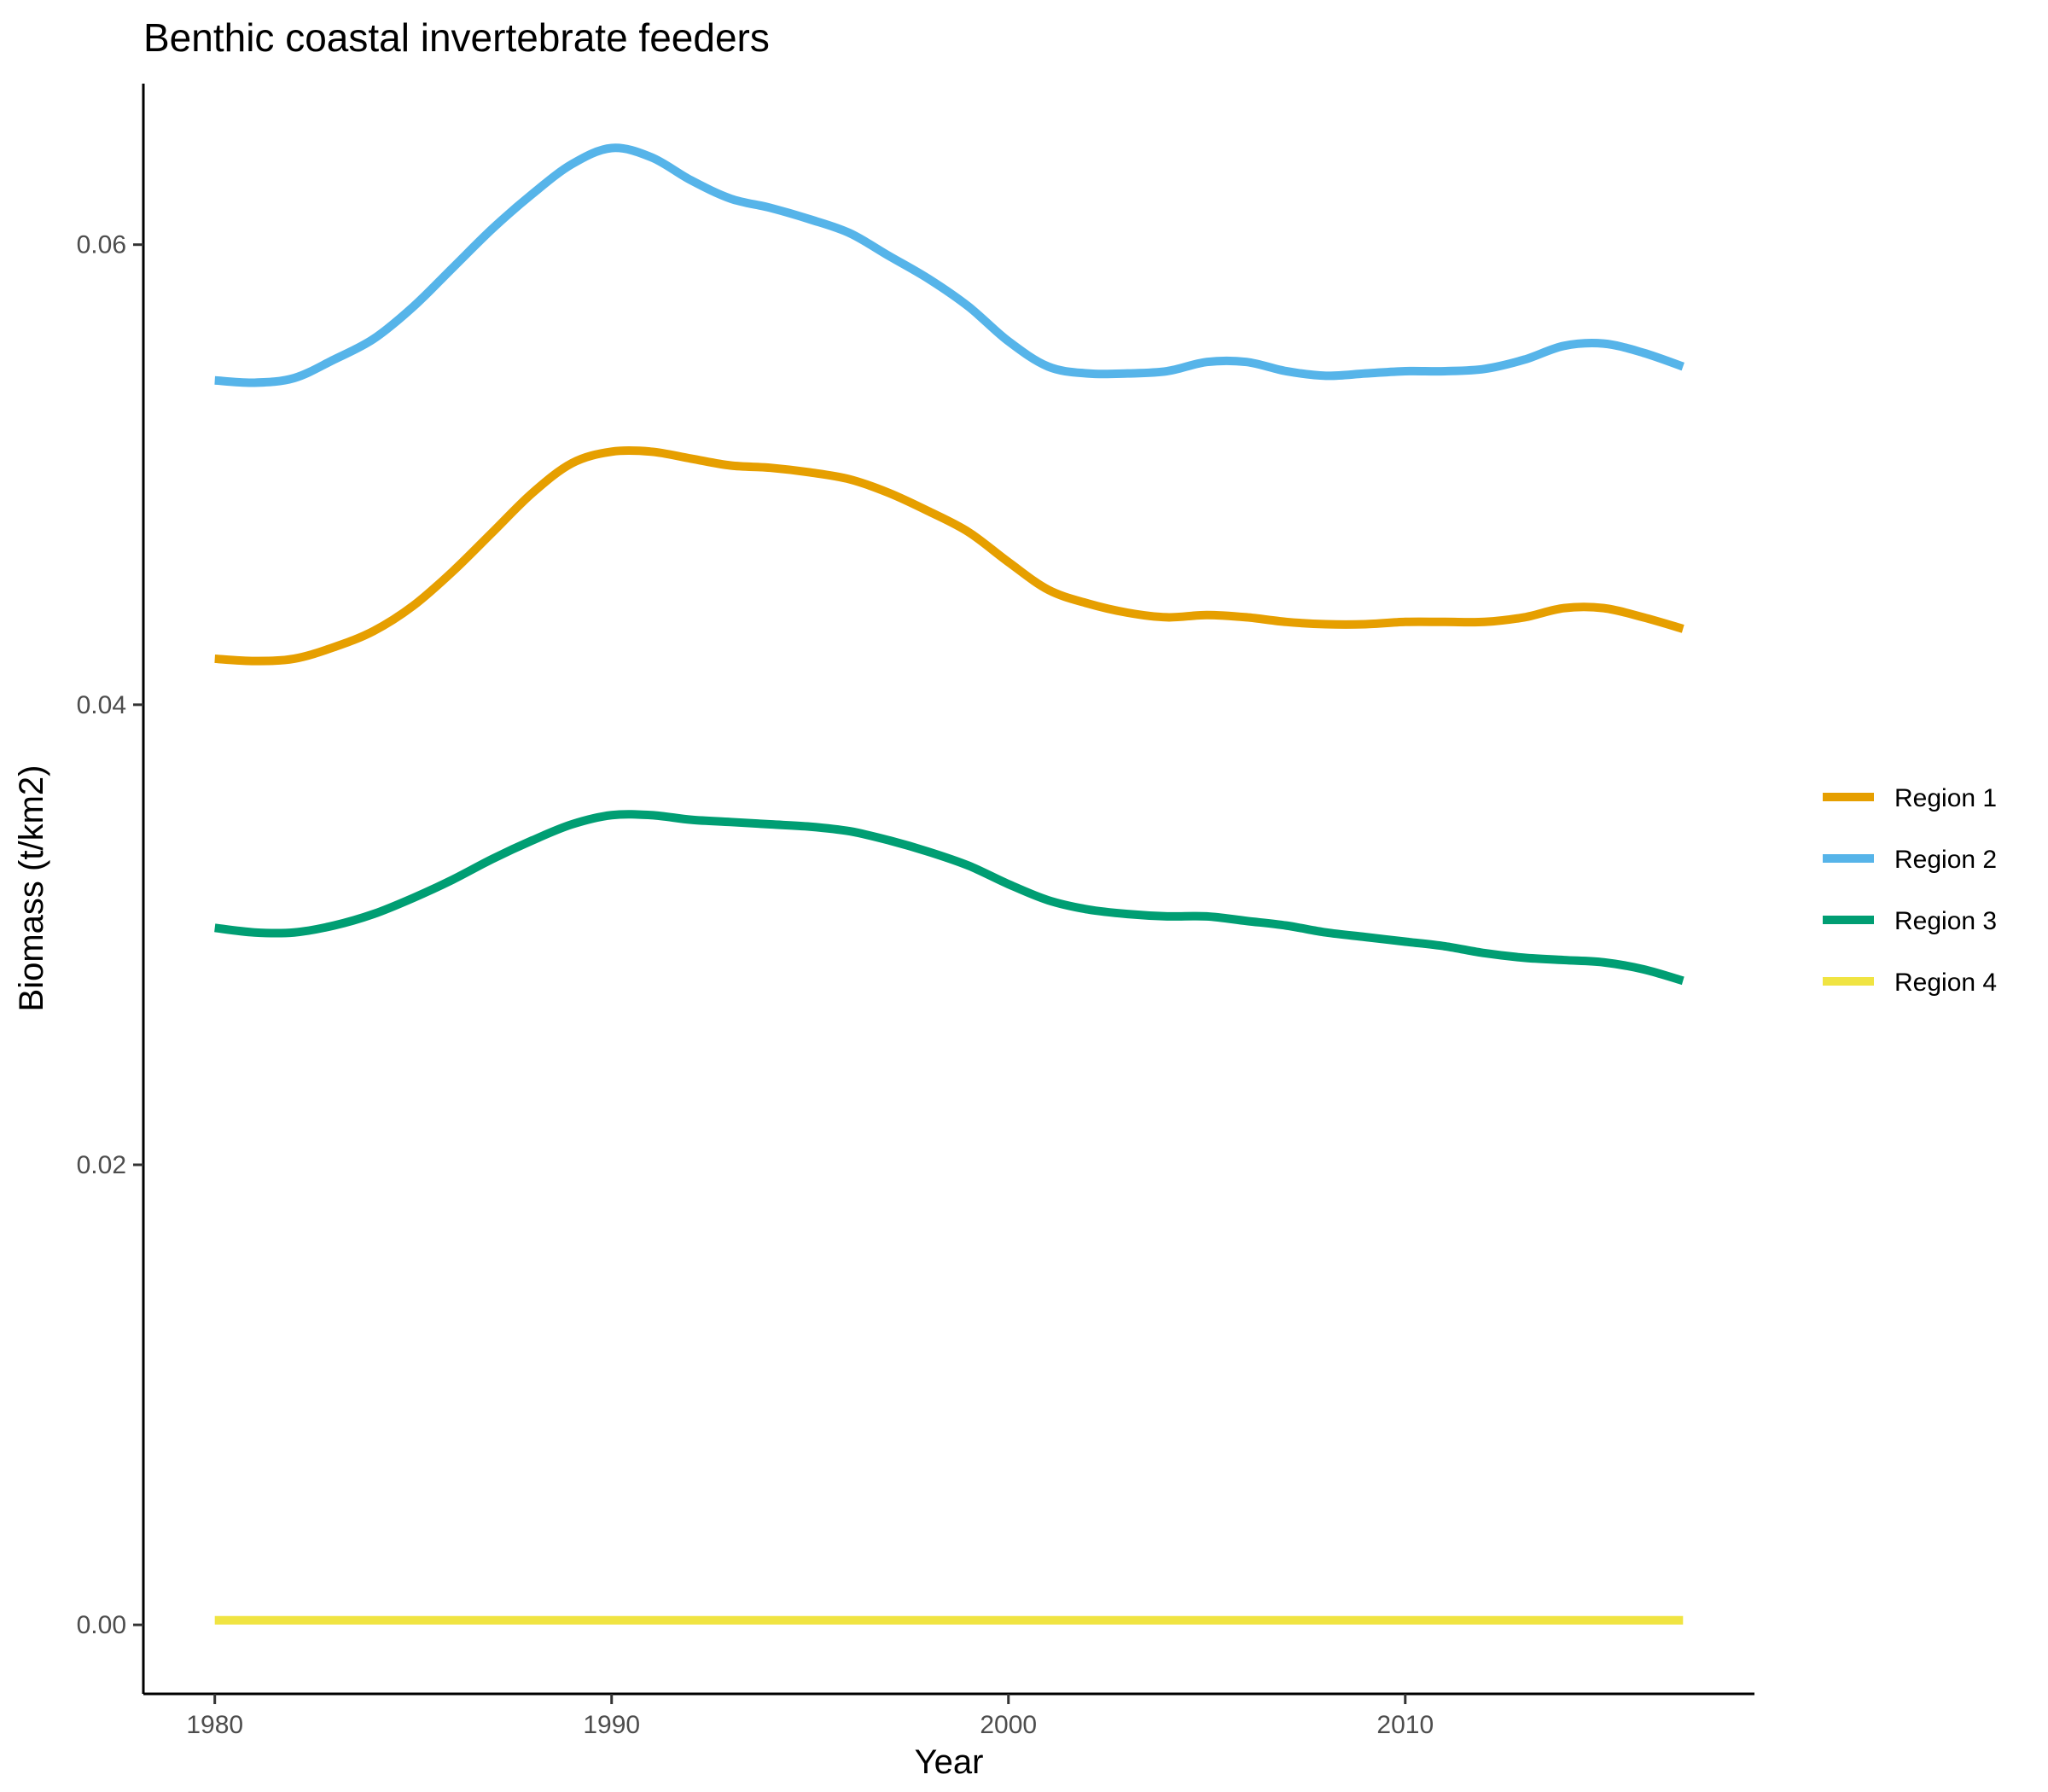 The image size is (2048, 1792). I want to click on legend-label-3: Region 3, so click(1946, 921).